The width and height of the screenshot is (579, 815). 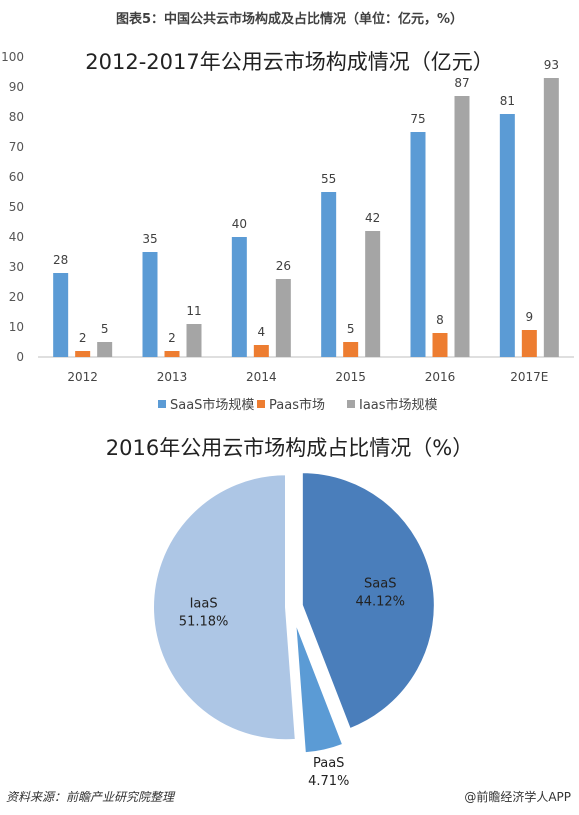 What do you see at coordinates (16, 87) in the screenshot?
I see `y-tick-label: 90` at bounding box center [16, 87].